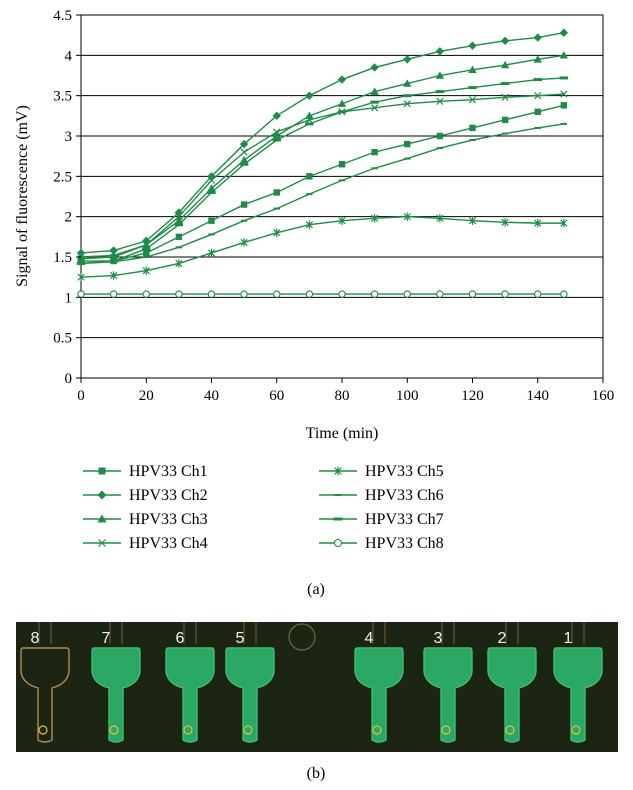  What do you see at coordinates (404, 543) in the screenshot?
I see `legend-label: HPV33 Ch8` at bounding box center [404, 543].